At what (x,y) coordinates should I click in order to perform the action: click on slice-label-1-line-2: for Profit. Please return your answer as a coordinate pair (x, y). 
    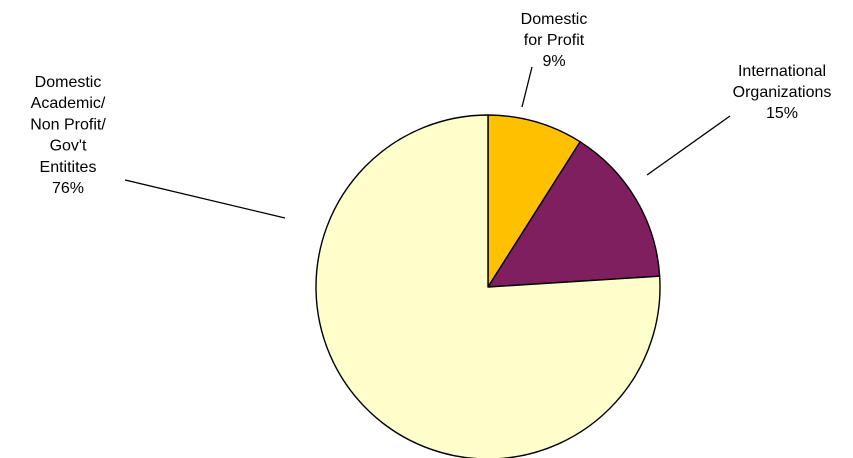
    Looking at the image, I should click on (554, 40).